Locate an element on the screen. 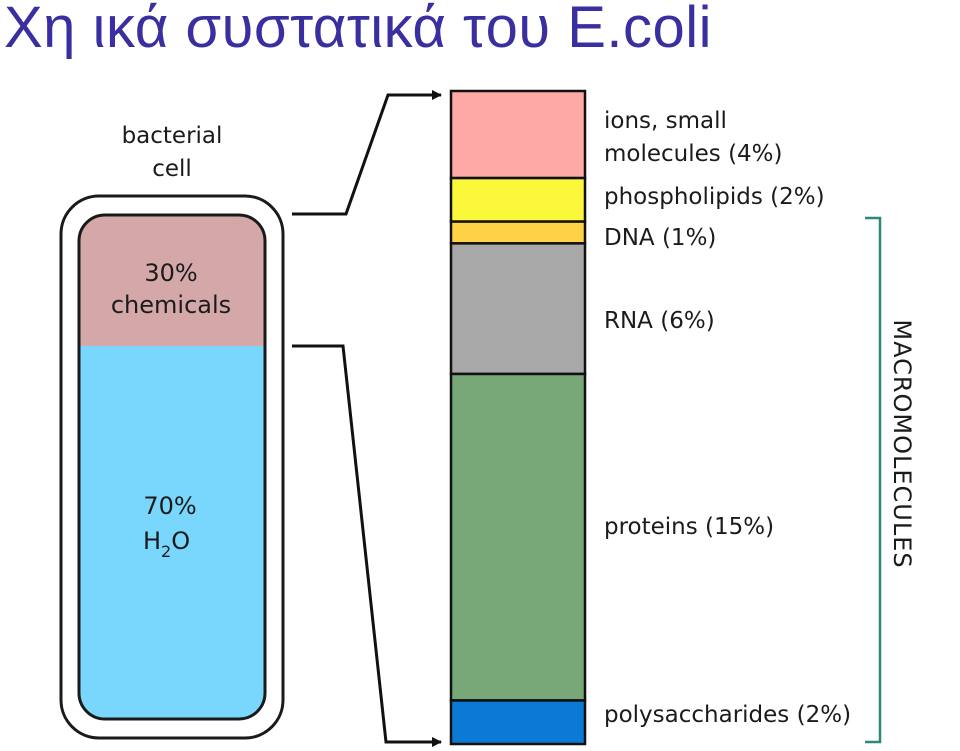  chemicals-fill is located at coordinates (172, 280).